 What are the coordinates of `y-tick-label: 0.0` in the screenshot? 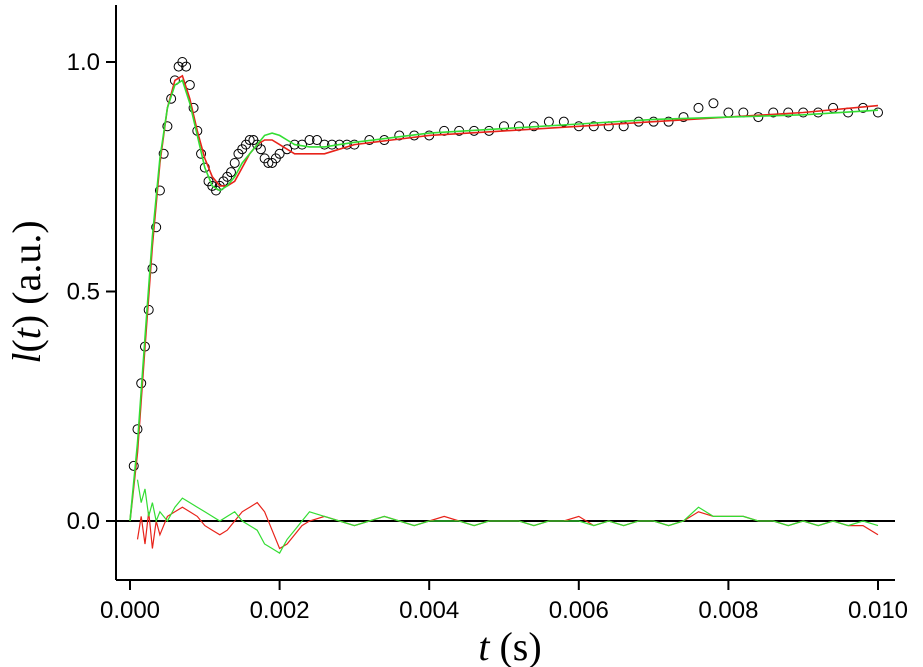 It's located at (83, 521).